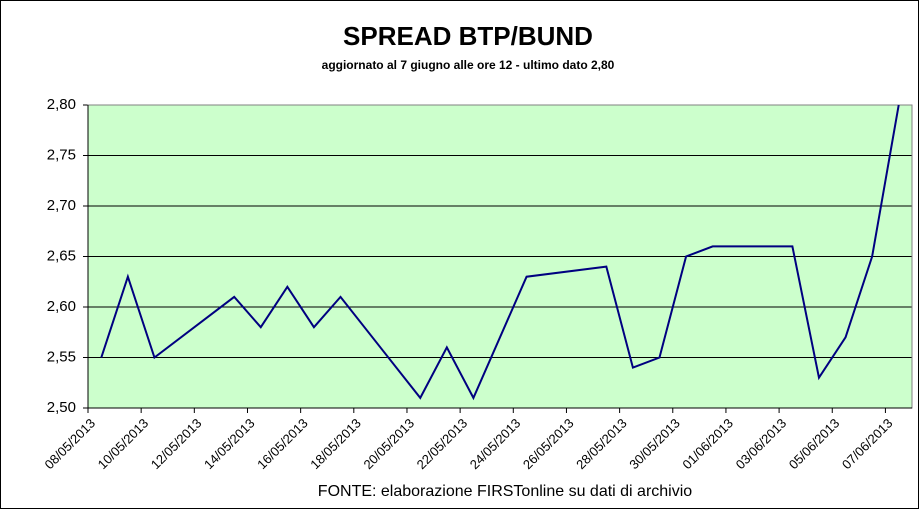  I want to click on y-tick-label: 2,80, so click(61, 104).